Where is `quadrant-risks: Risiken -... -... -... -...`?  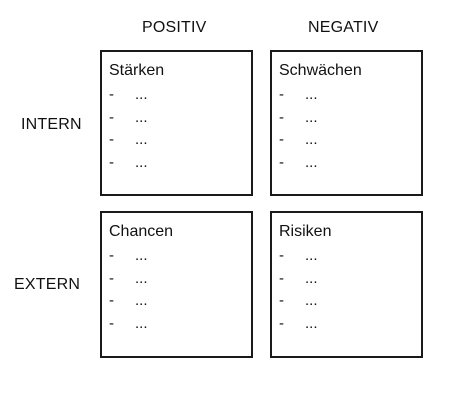
quadrant-risks: Risiken -... -... -... -... is located at coordinates (346, 284).